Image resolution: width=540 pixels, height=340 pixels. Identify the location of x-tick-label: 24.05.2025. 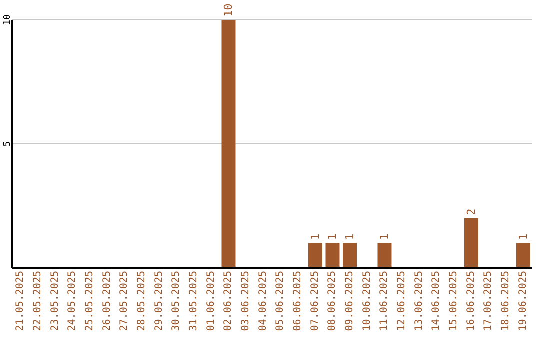
(72, 301).